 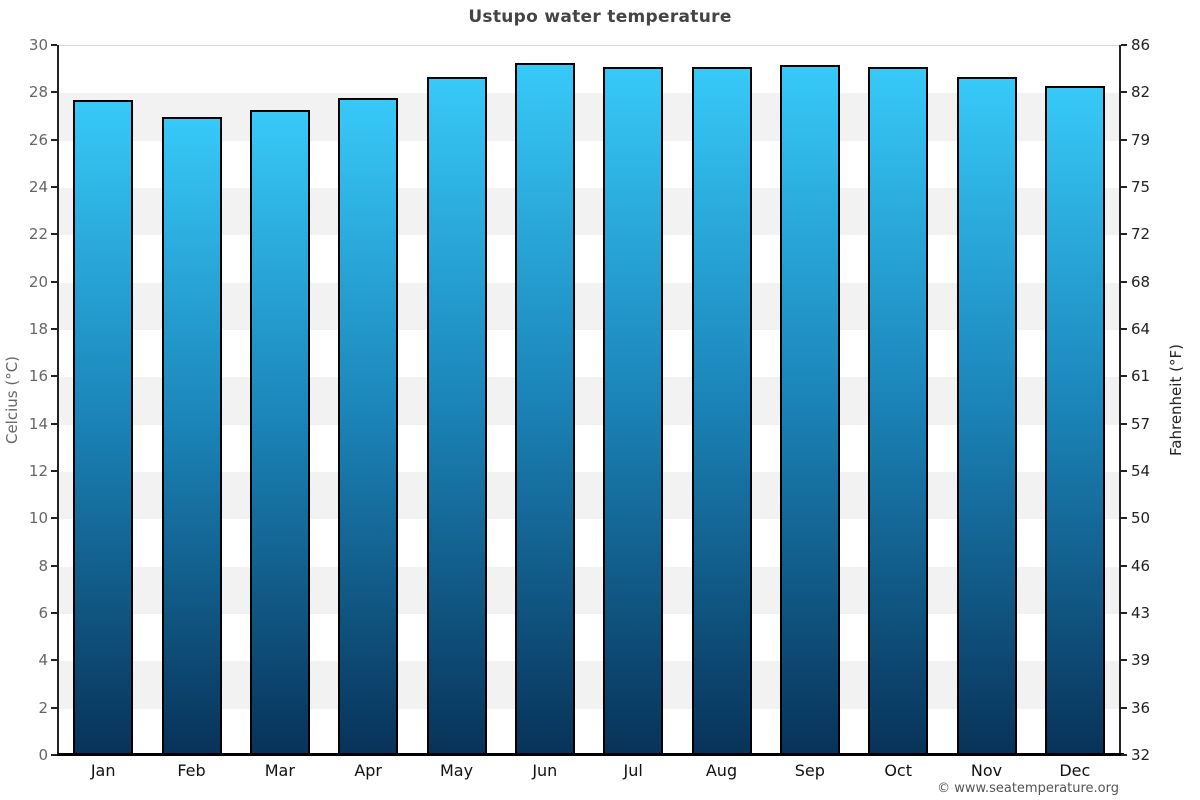 I want to click on left-axis-line, so click(x=58, y=400).